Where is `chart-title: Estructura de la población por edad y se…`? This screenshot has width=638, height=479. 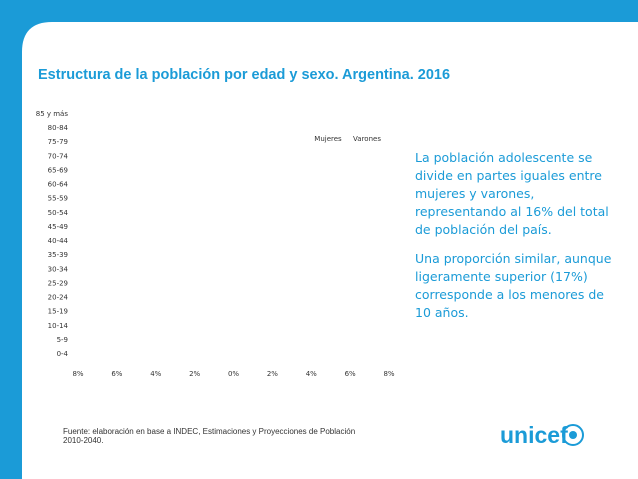
chart-title: Estructura de la población por edad y se… is located at coordinates (244, 75).